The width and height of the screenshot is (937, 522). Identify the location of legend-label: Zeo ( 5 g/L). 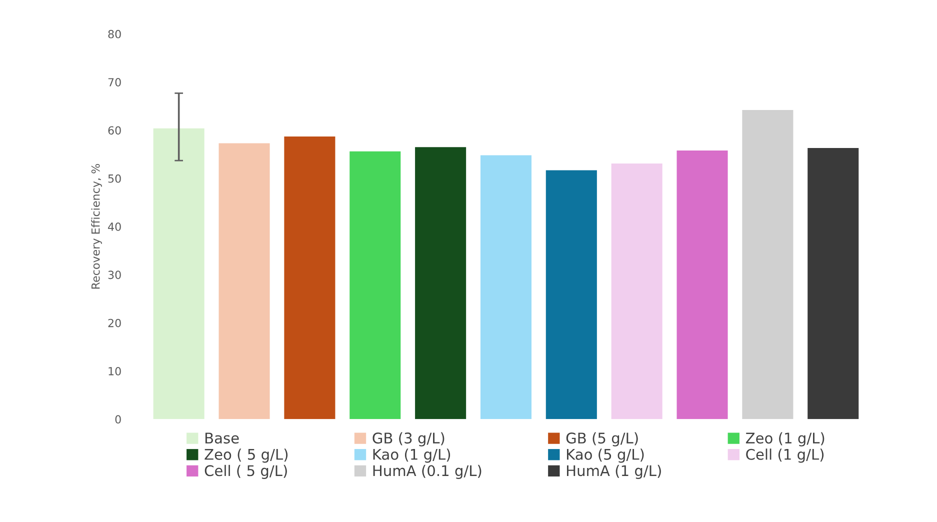
(246, 455).